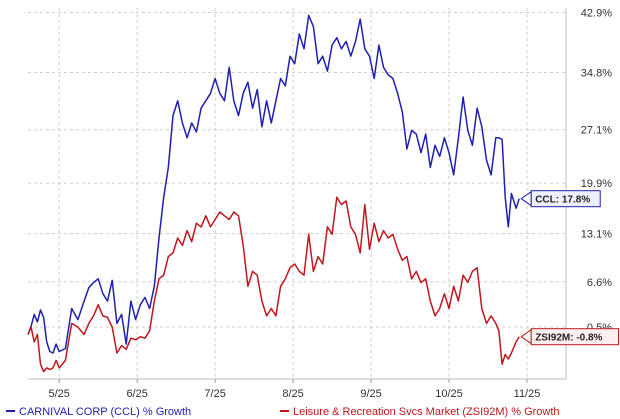 Image resolution: width=620 pixels, height=419 pixels. Describe the element at coordinates (370, 394) in the screenshot. I see `x-tick-label: 9/25` at that location.